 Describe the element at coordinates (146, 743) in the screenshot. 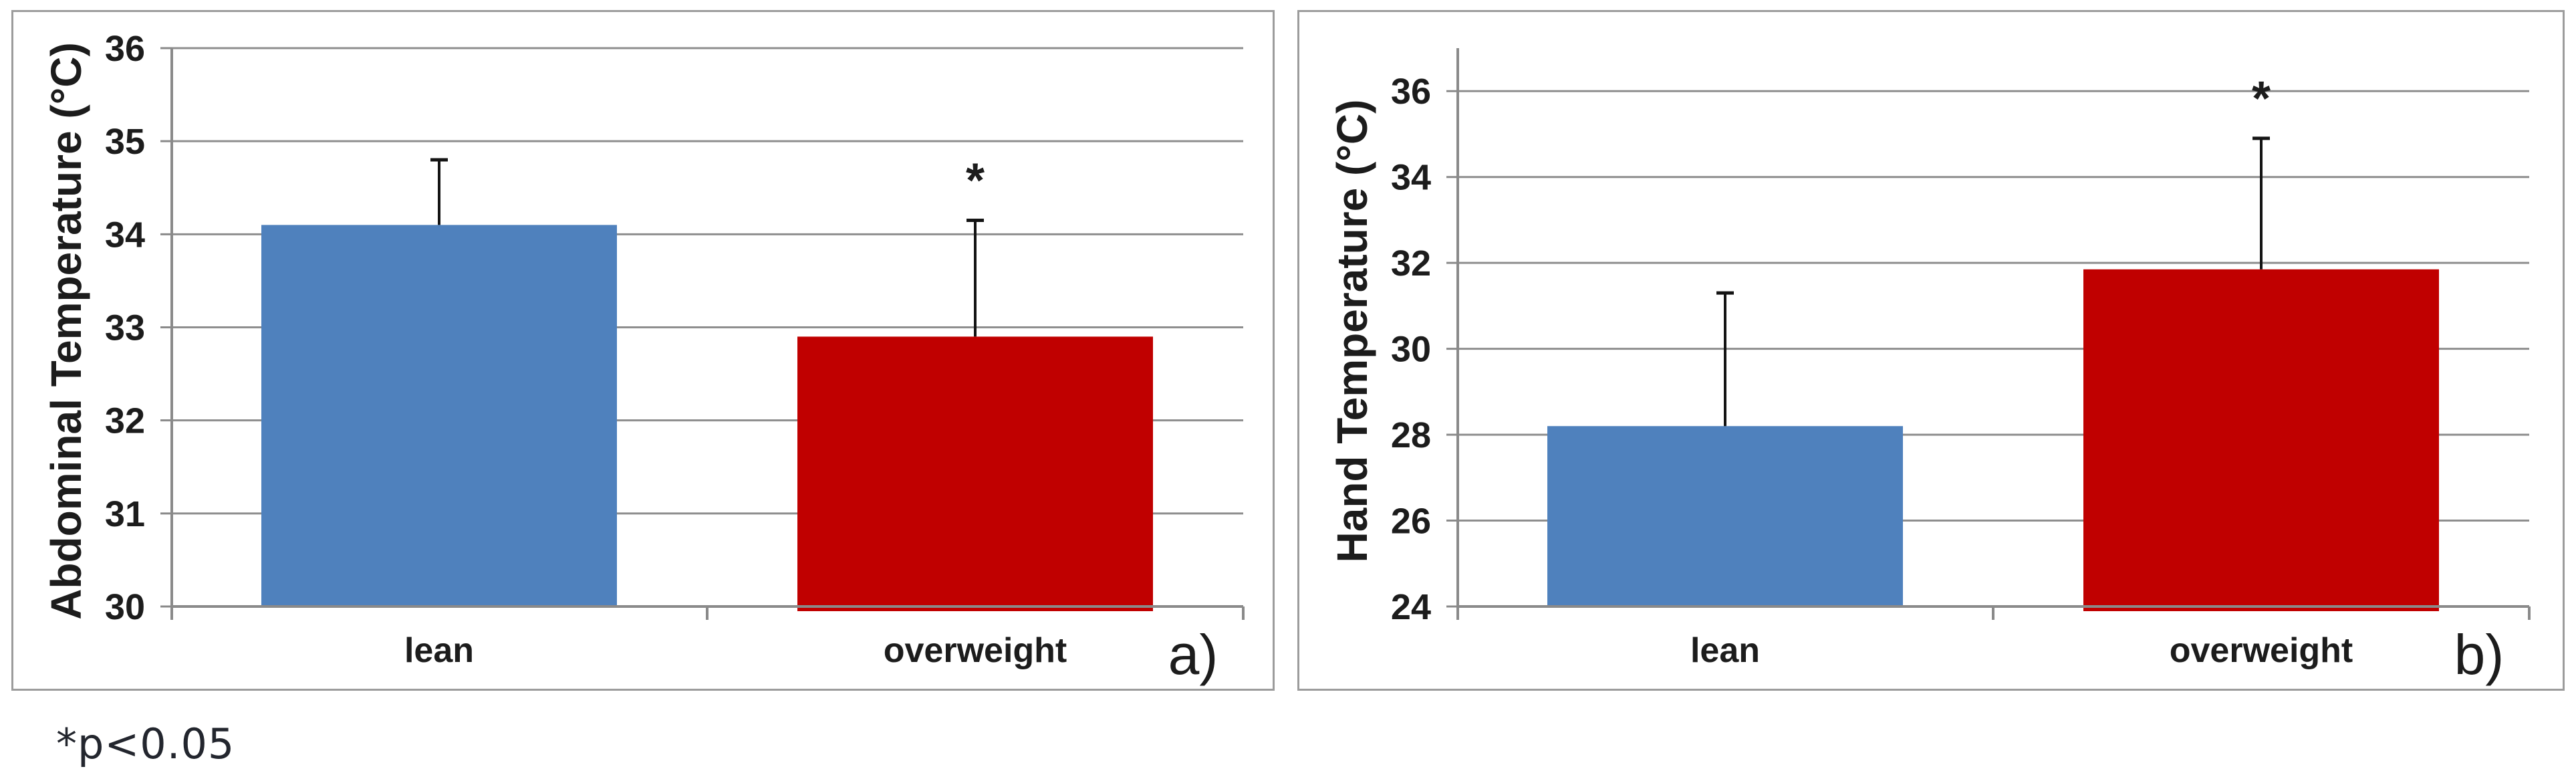

I see `significance-footnote: *p<0.05` at that location.